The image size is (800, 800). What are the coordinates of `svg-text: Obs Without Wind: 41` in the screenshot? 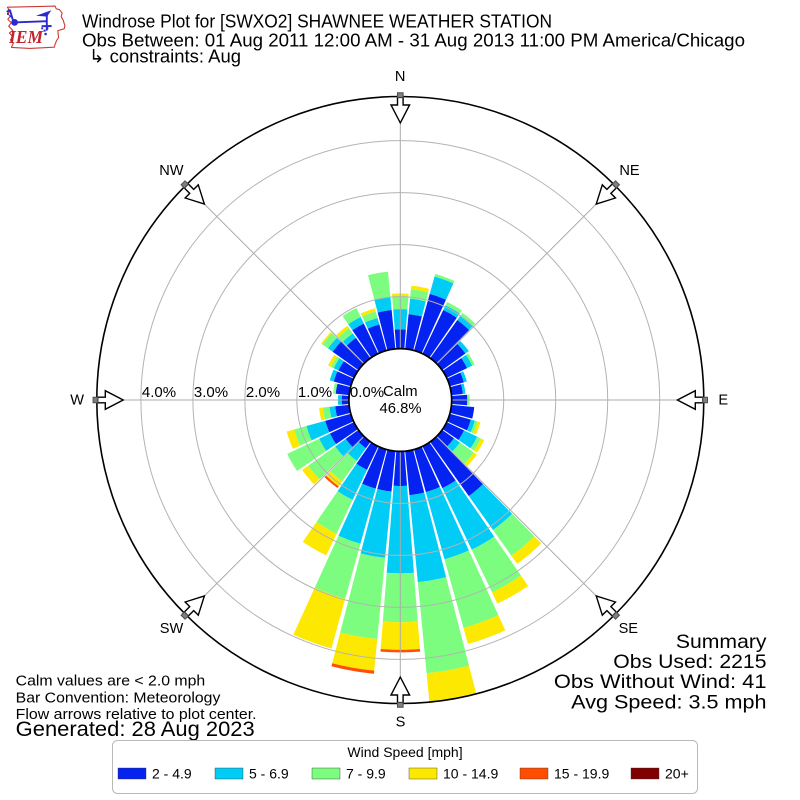 It's located at (660, 682).